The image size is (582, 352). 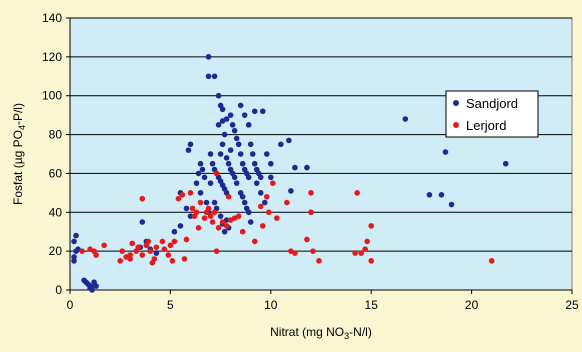 What do you see at coordinates (56, 135) in the screenshot?
I see `y-tick-label: 80` at bounding box center [56, 135].